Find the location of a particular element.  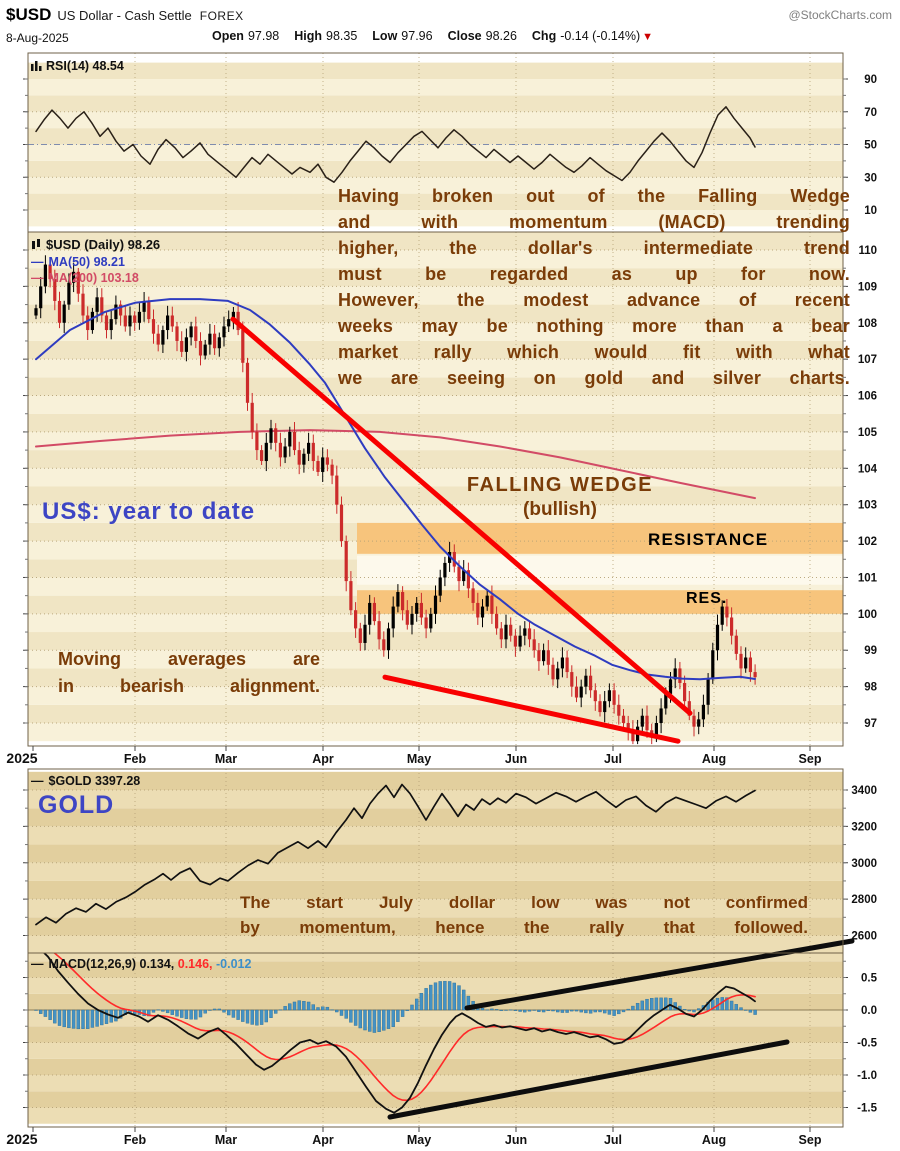

annotation-line: Having broken out of the Falling Wedge is located at coordinates (594, 196).